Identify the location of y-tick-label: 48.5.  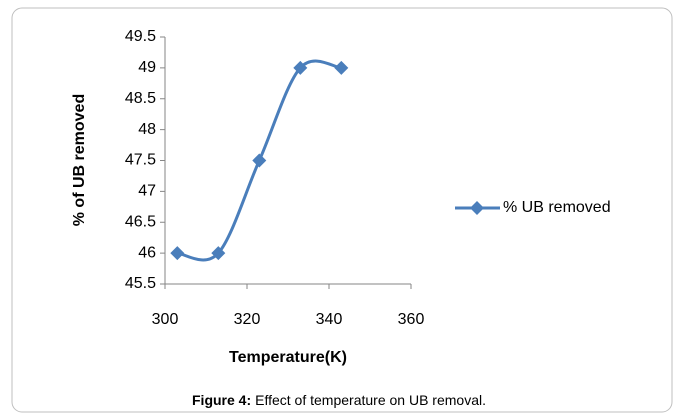
(140, 98).